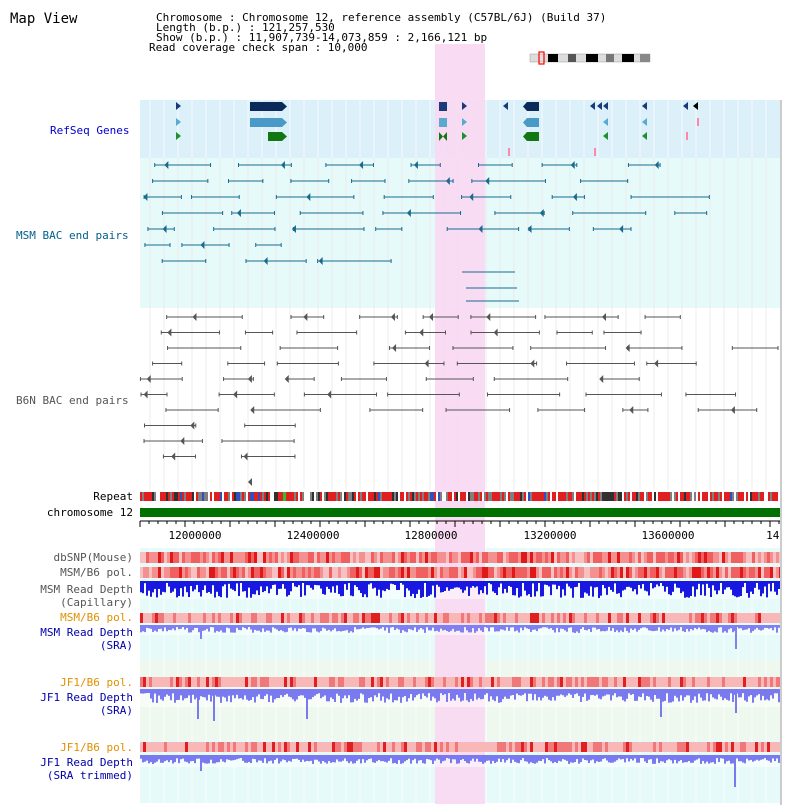  Describe the element at coordinates (460, 590) in the screenshot. I see `msm-depth-capillary-track` at that location.